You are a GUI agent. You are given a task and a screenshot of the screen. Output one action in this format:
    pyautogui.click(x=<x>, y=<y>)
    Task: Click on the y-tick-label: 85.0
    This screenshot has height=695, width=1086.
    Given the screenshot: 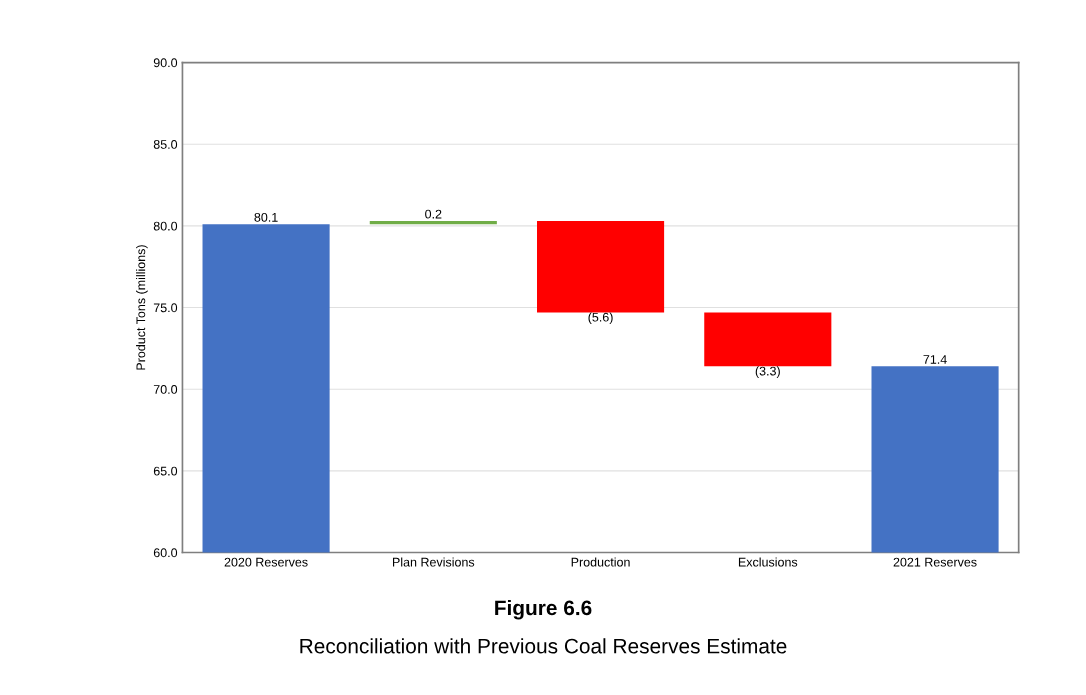 What is the action you would take?
    pyautogui.click(x=165, y=144)
    